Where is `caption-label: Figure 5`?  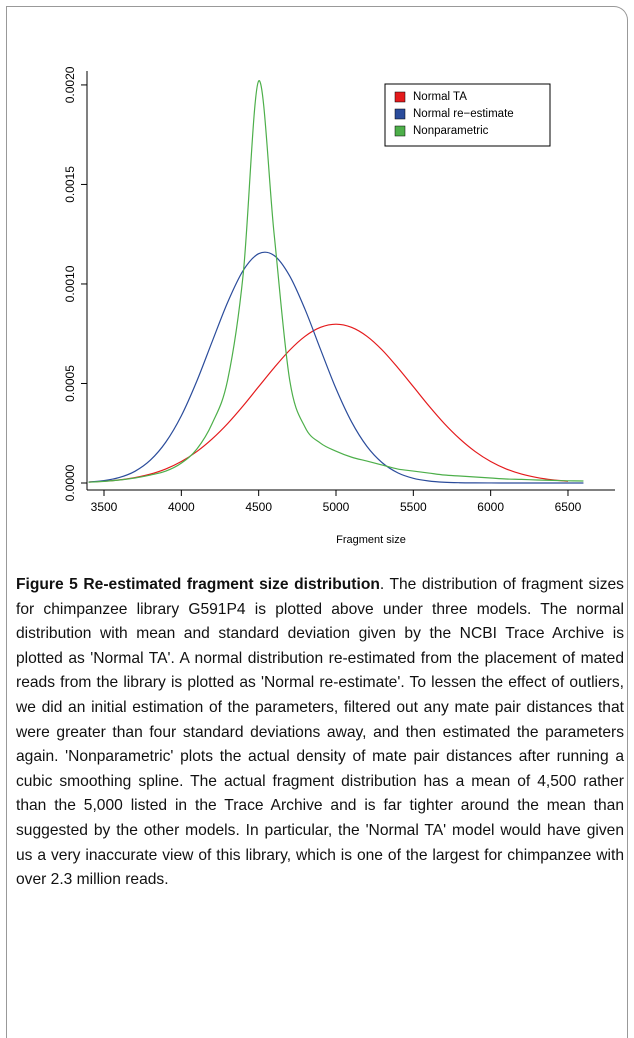 caption-label: Figure 5 is located at coordinates (47, 584).